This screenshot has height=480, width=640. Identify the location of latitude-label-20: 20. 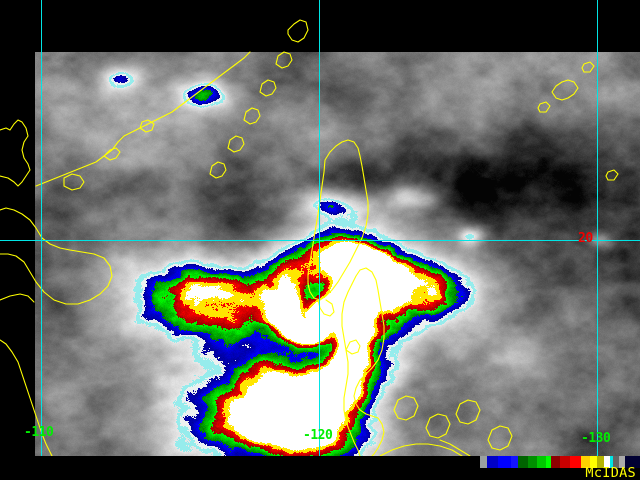
(585, 238).